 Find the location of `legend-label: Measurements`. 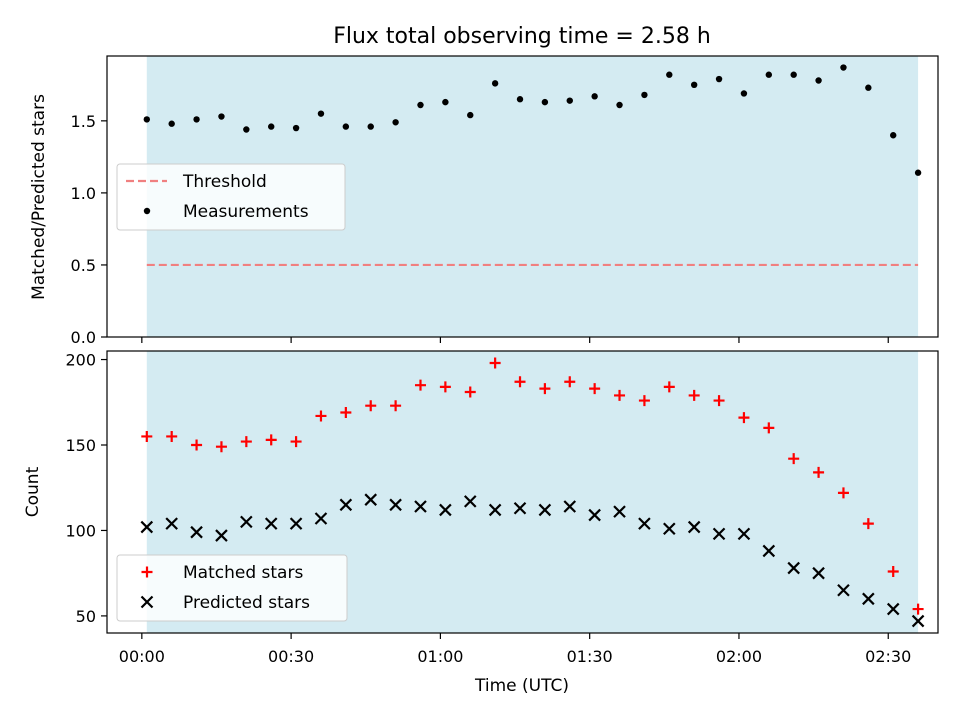

legend-label: Measurements is located at coordinates (246, 212).